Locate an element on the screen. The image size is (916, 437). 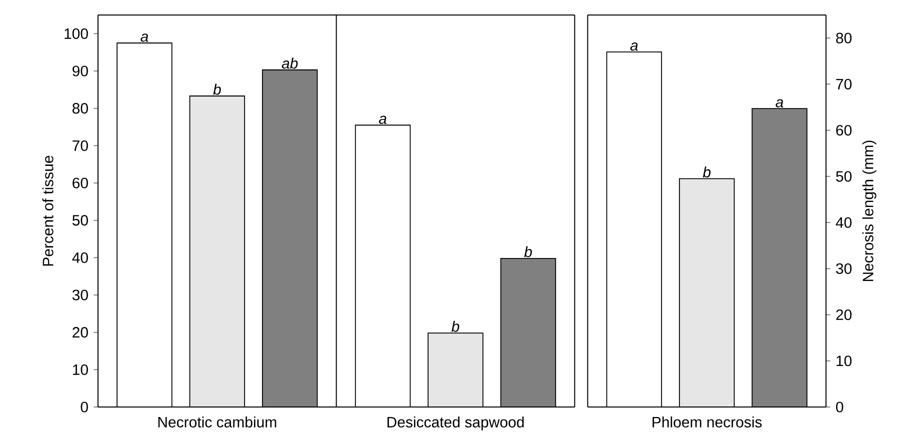
y-tick-label: 60 is located at coordinates (80, 183).